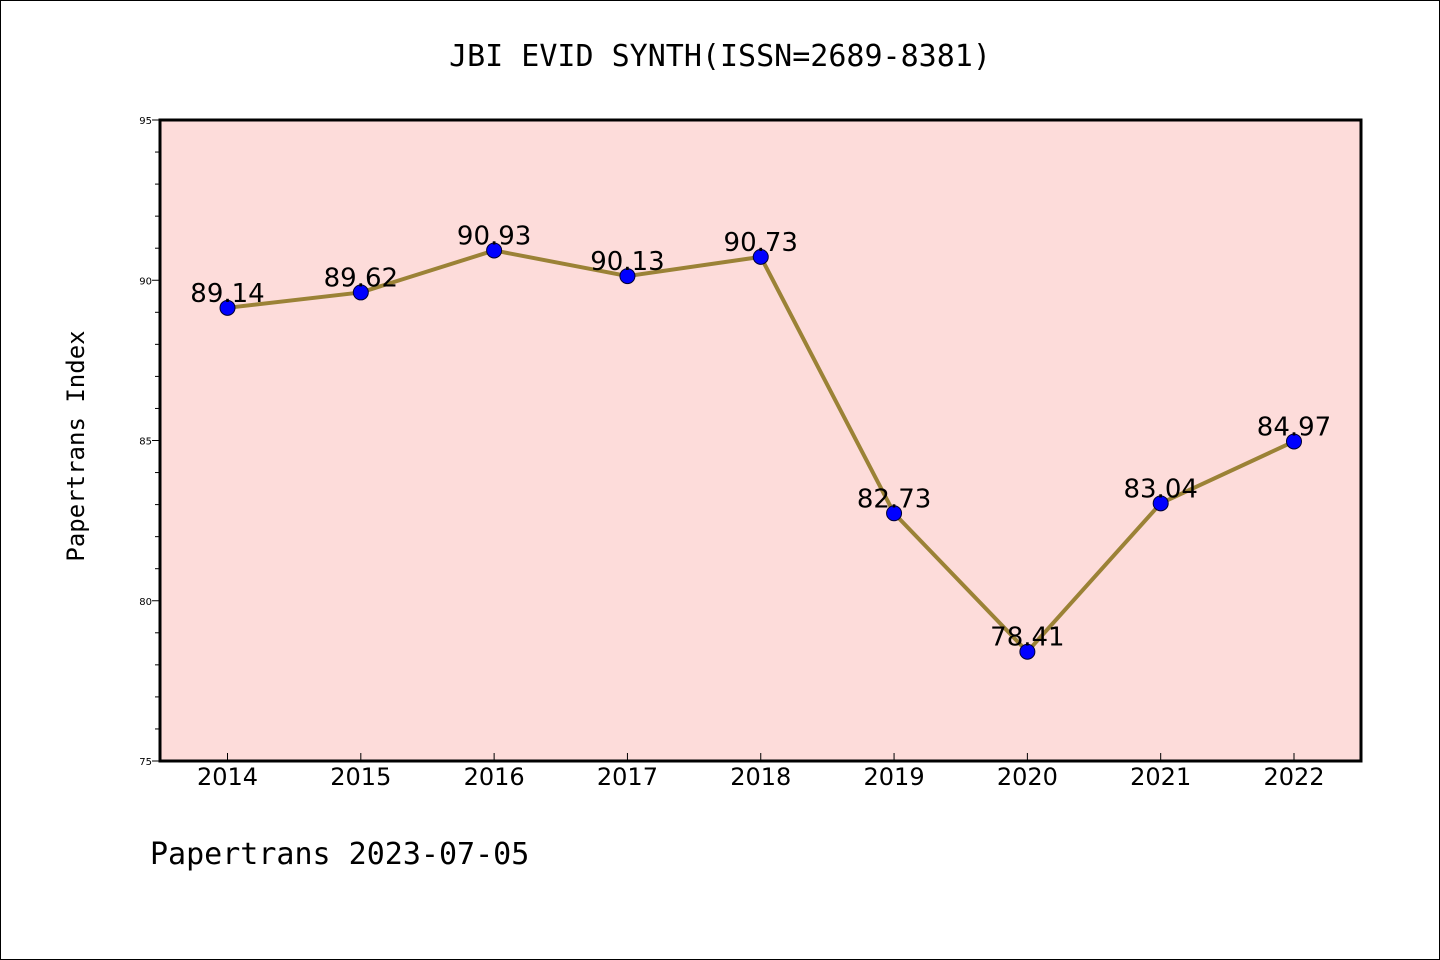 The width and height of the screenshot is (1440, 960). I want to click on chart-title: JBI EVID SYNTH(ISSN=2689-8381), so click(720, 56).